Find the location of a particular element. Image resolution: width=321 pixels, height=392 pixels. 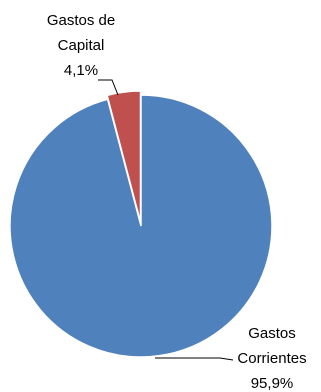

label-gastos-corrientes-line1: Gastos is located at coordinates (272, 333).